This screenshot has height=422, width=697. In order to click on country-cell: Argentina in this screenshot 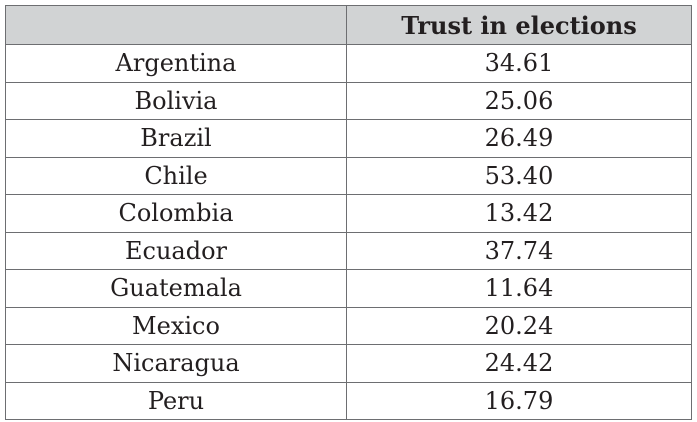, I will do `click(176, 63)`.